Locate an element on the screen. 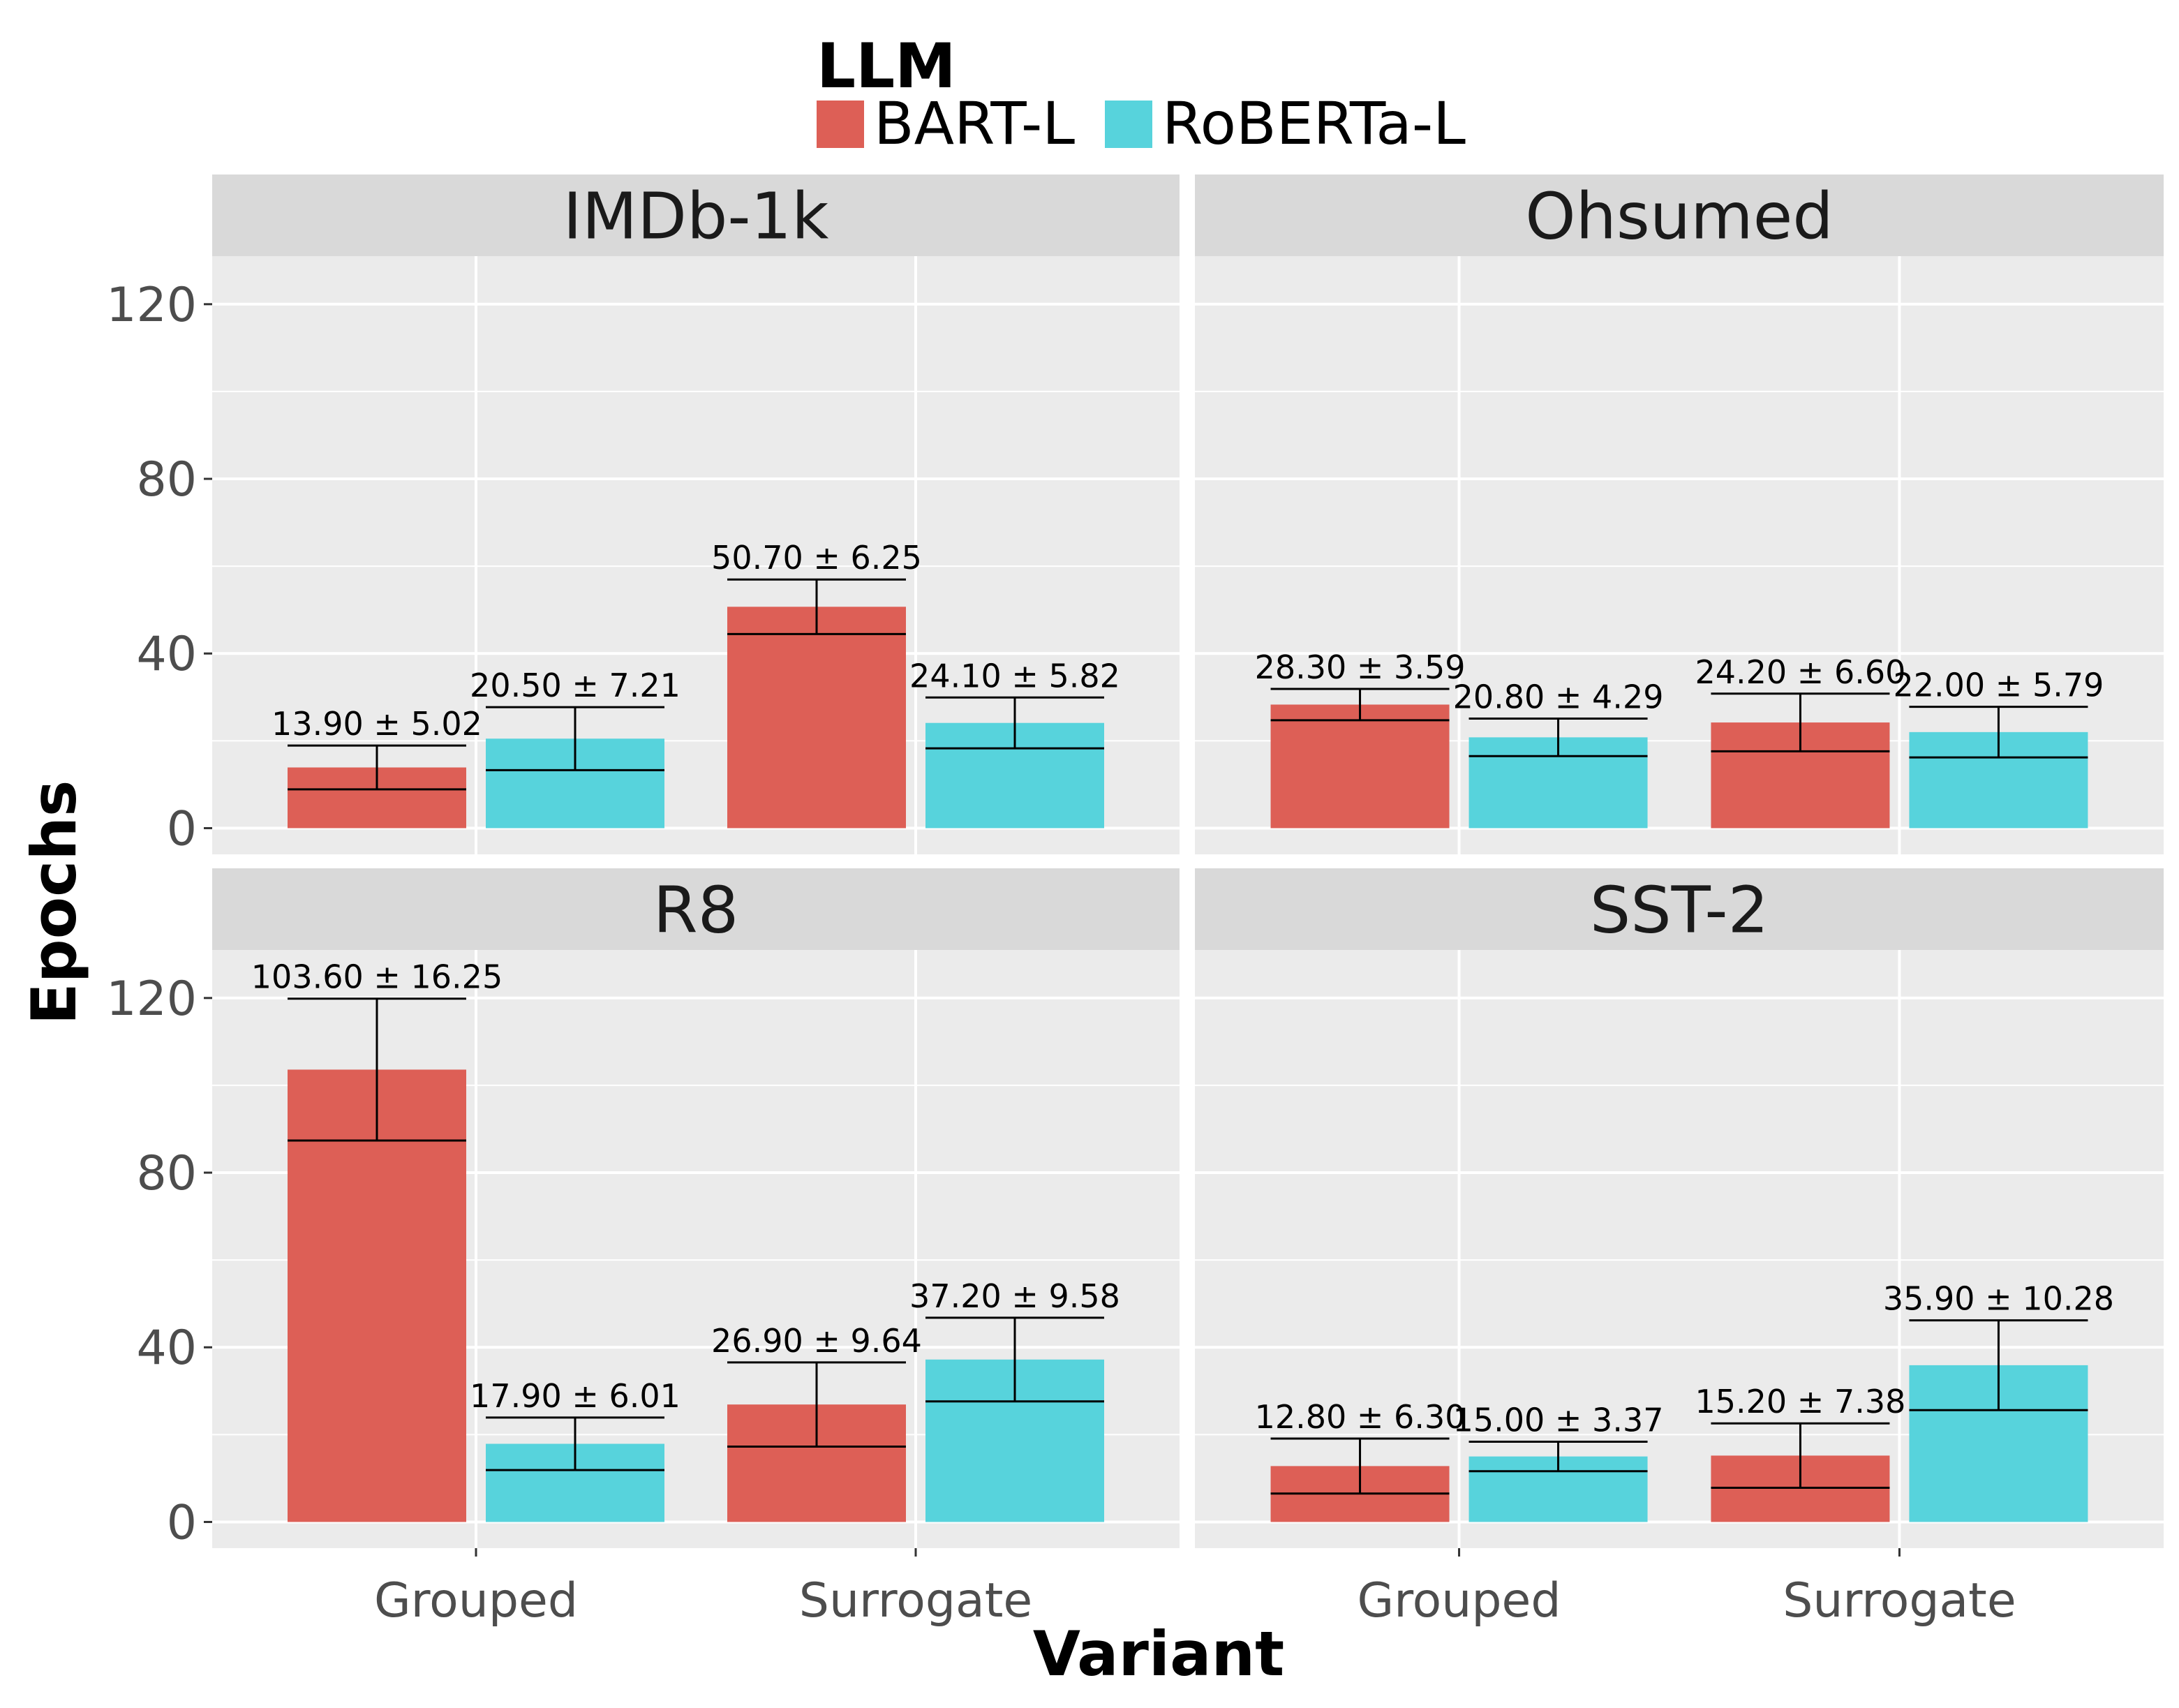 This screenshot has width=2179, height=1708. legend-title: LLM is located at coordinates (886, 66).